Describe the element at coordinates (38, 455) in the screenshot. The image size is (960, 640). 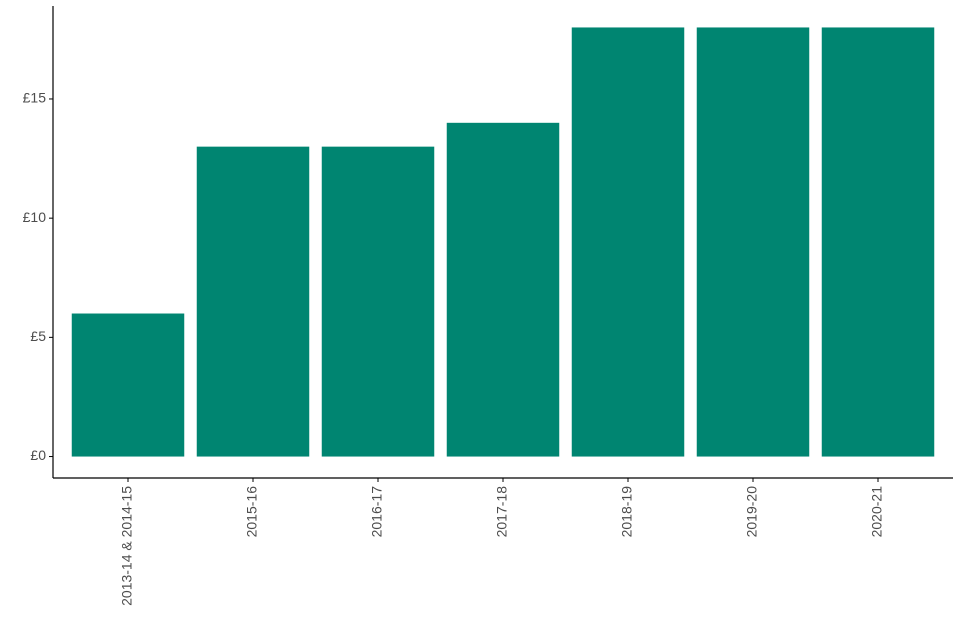
I see `y-tick-label: £0` at that location.